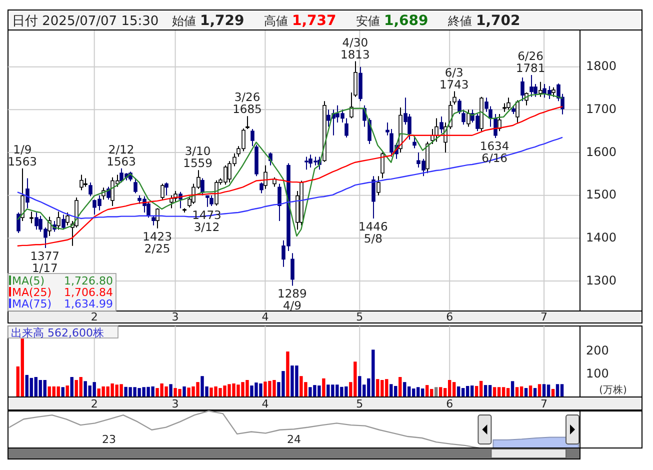 The width and height of the screenshot is (653, 470). Describe the element at coordinates (601, 66) in the screenshot. I see `y-tick-label: 1800` at that location.